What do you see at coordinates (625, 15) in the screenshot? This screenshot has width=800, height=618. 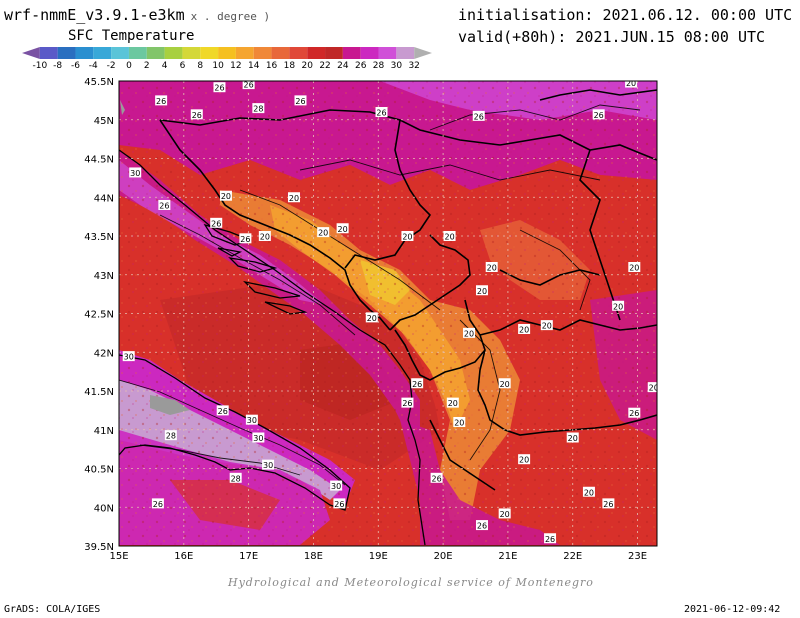 I see `init-time: initialisation: 2021.06.12. 00:00 UTC` at bounding box center [625, 15].